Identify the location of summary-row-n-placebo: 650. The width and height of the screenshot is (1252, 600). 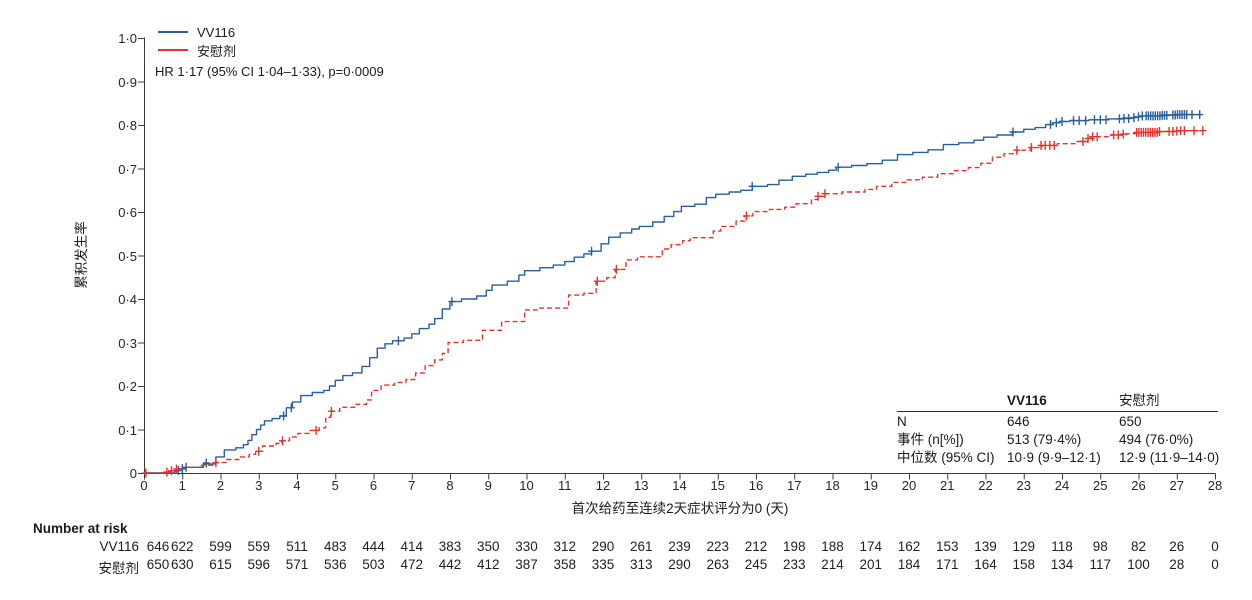
(1130, 421).